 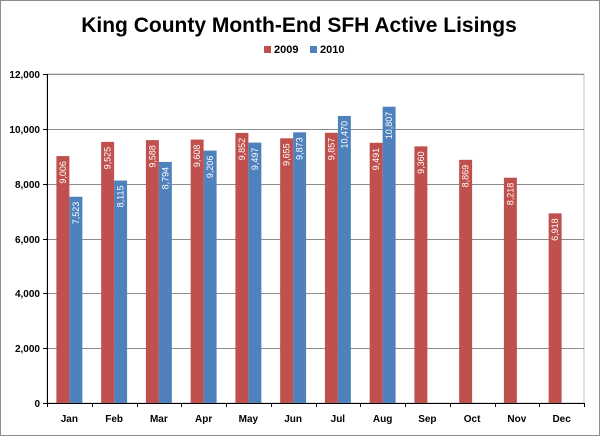 I want to click on bar-2010-Jun, so click(x=300, y=267).